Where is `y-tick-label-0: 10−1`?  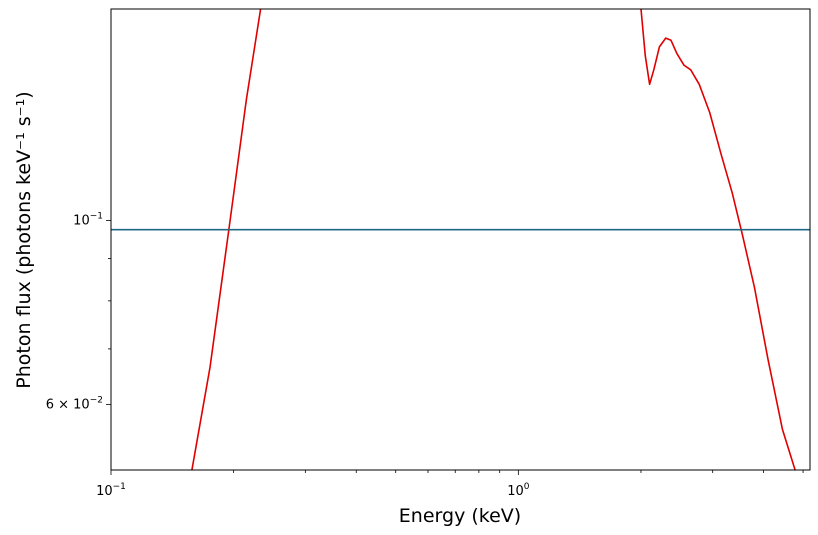 y-tick-label-0: 10−1 is located at coordinates (88, 220).